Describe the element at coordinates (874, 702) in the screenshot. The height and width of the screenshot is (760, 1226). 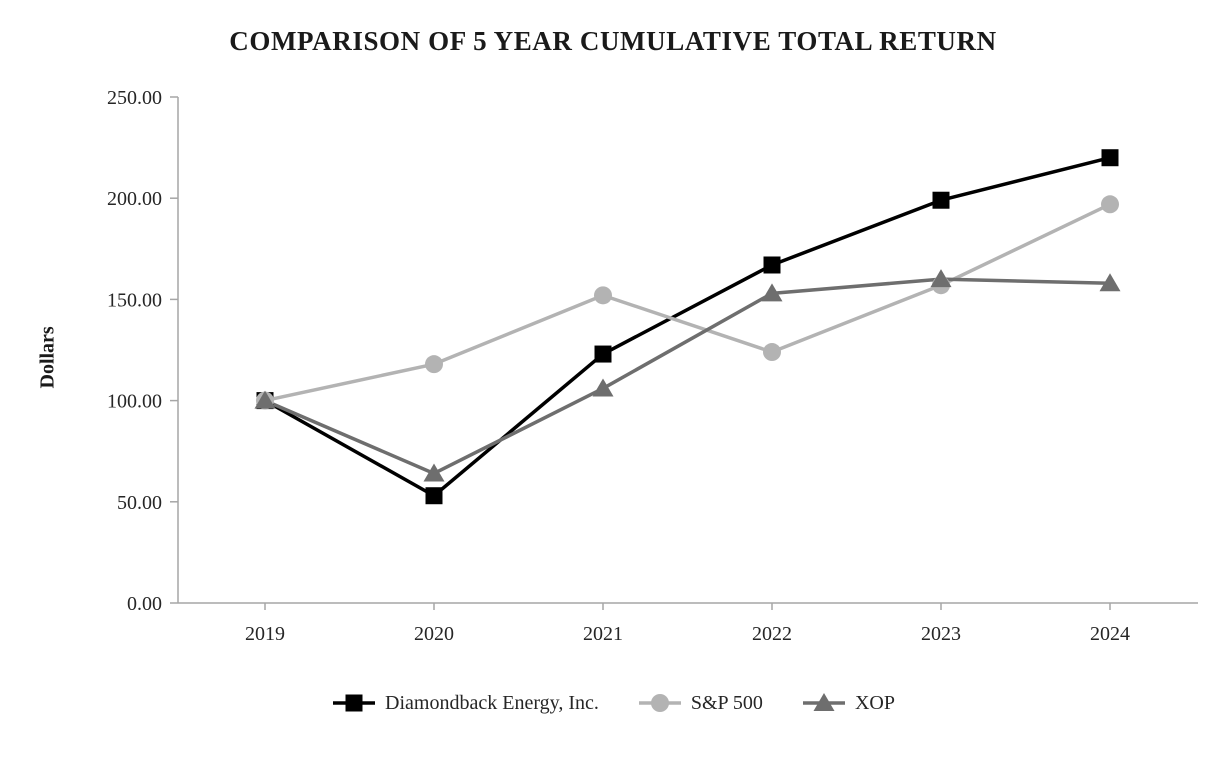
I see `legend-label: XOP` at that location.